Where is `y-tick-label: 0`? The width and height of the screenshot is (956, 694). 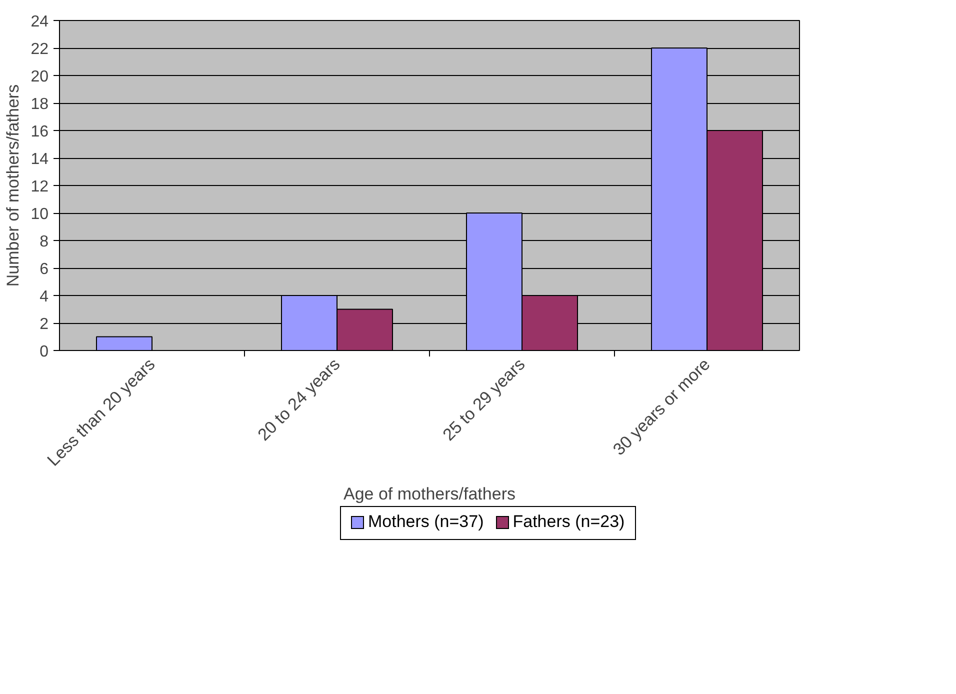 y-tick-label: 0 is located at coordinates (44, 352).